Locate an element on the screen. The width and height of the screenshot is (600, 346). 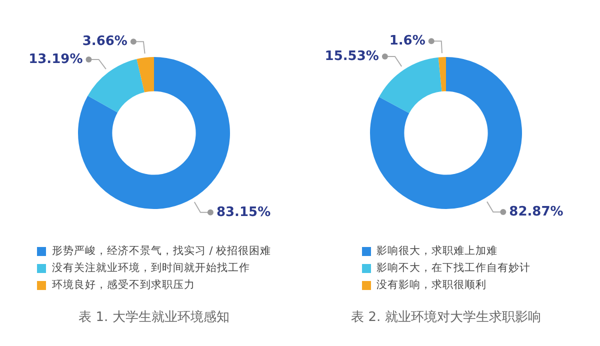
legend-label: 影响不大，在下找工作自有妙计 is located at coordinates (453, 268).